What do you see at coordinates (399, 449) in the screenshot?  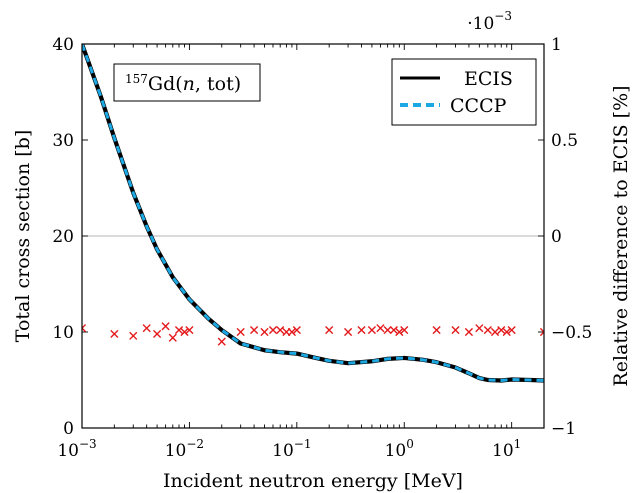 I see `x-tick-label: 10⁰` at bounding box center [399, 449].